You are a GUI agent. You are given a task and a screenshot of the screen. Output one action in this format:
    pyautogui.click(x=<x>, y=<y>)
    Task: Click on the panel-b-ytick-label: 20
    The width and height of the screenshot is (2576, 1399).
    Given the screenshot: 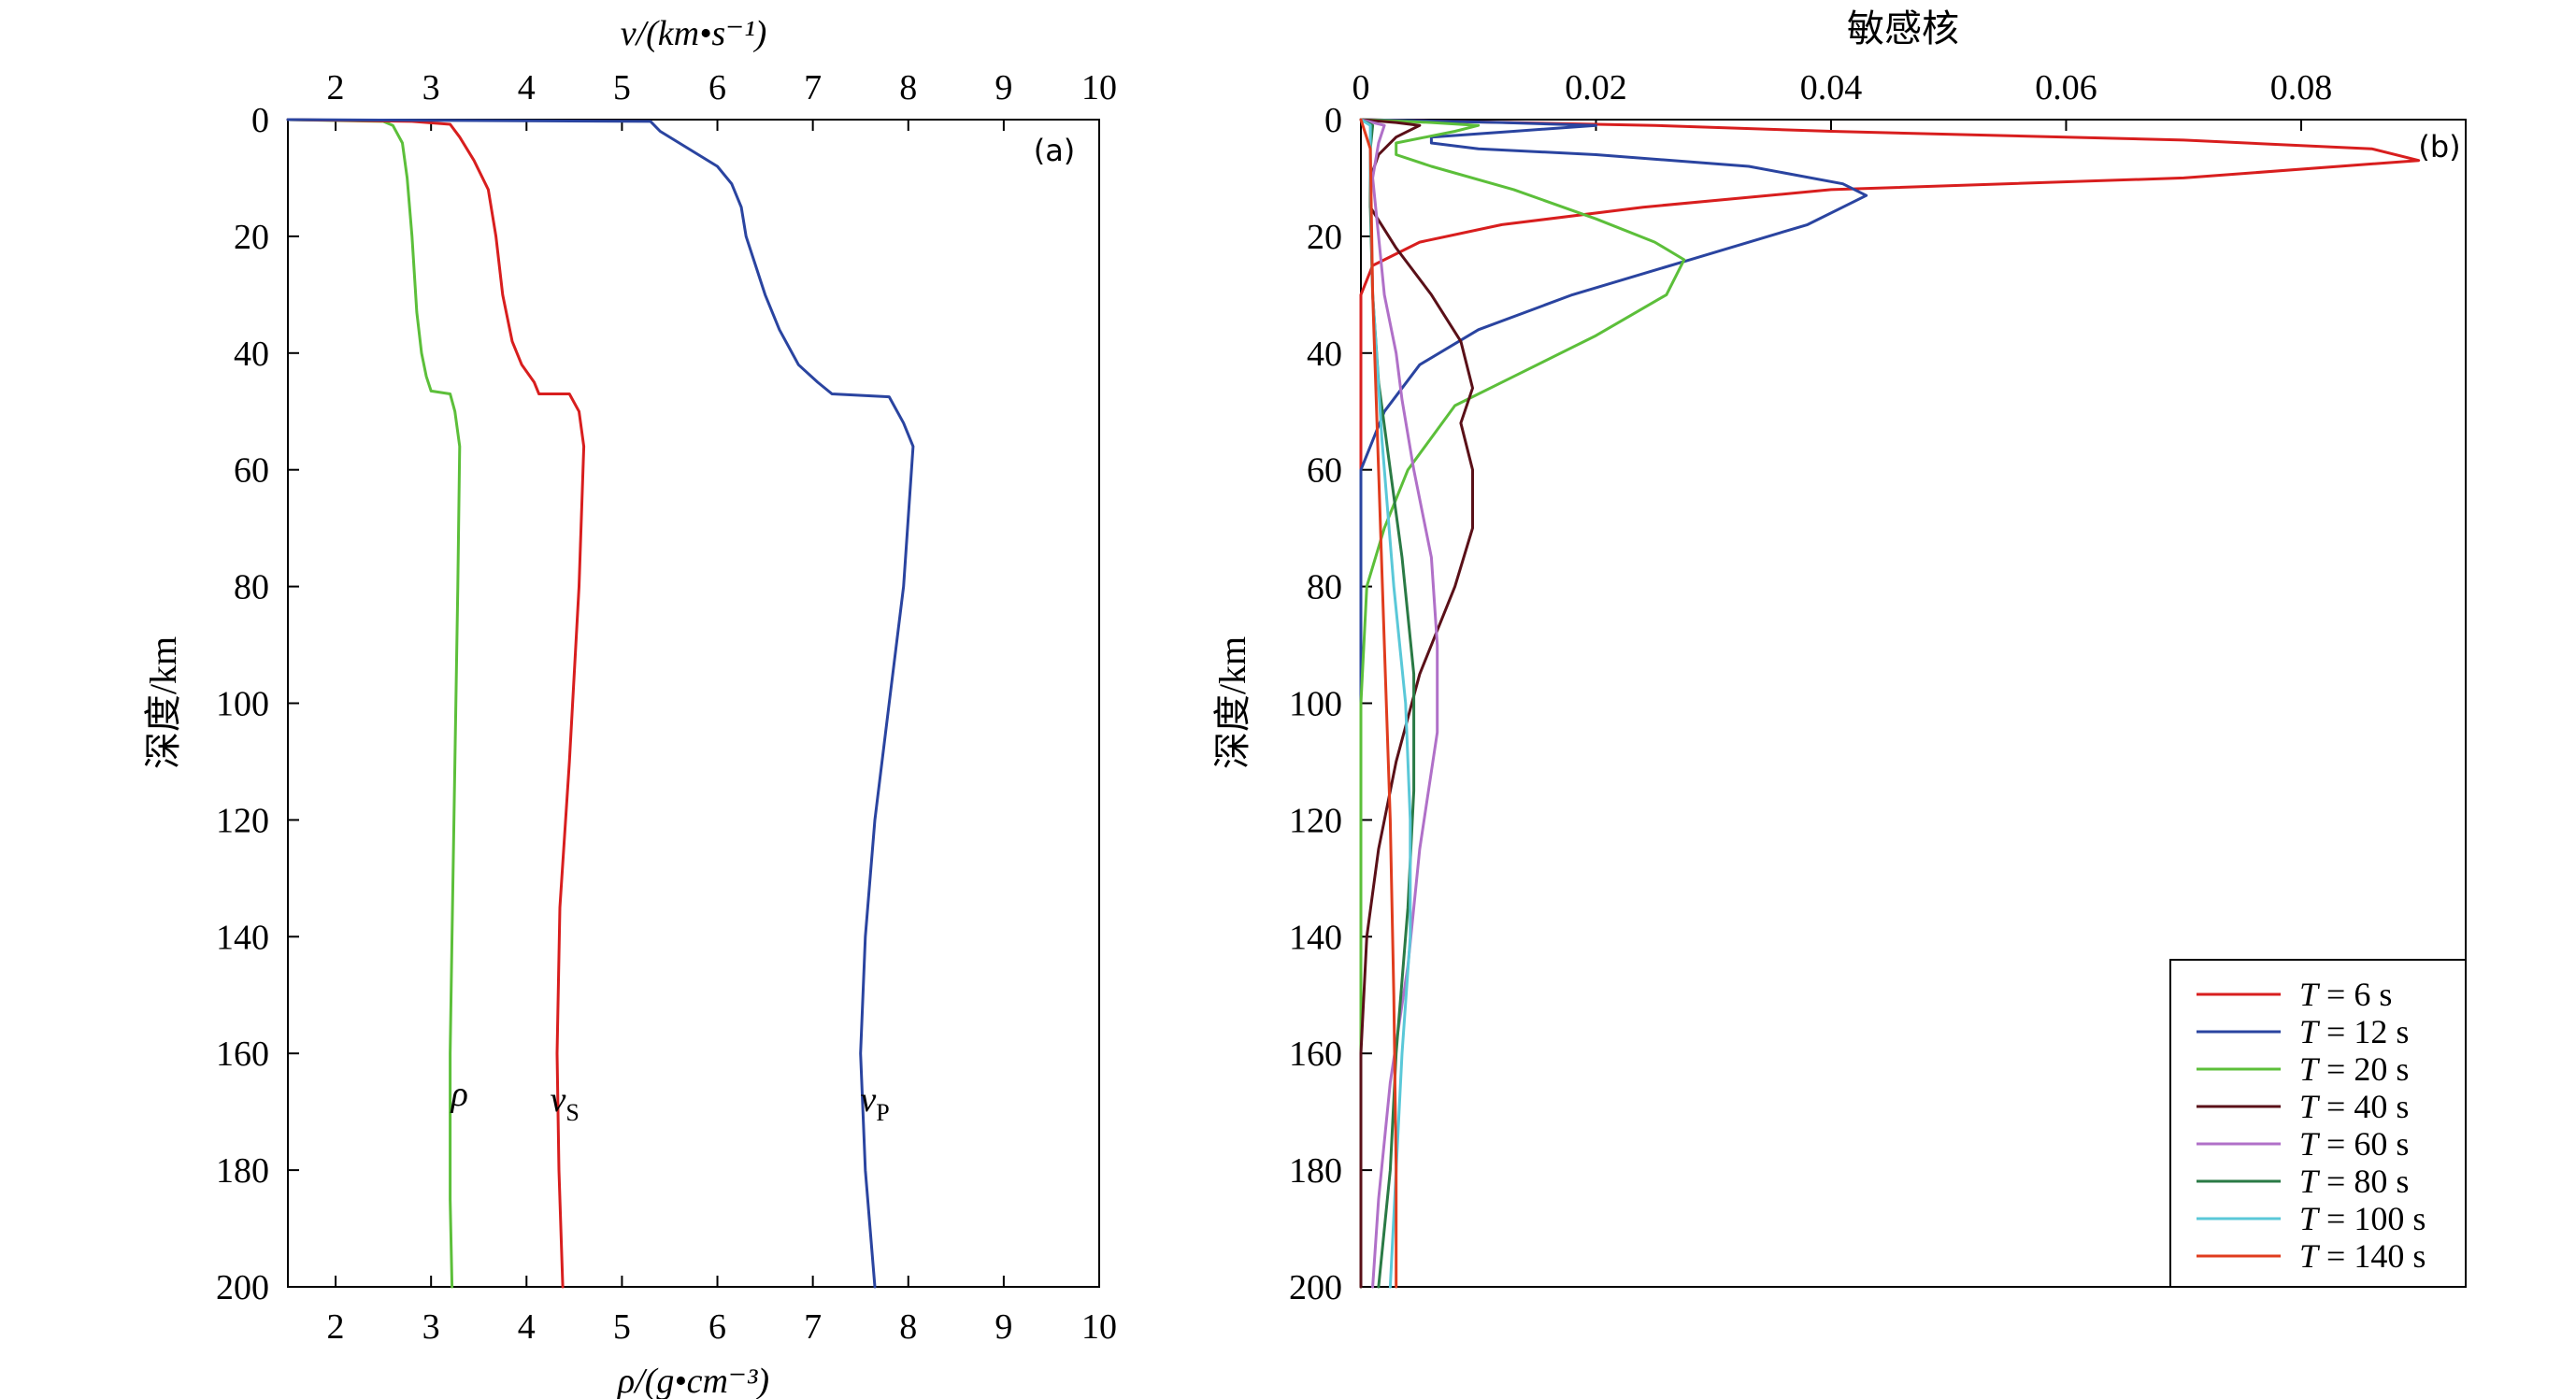 What is the action you would take?
    pyautogui.click(x=1324, y=237)
    